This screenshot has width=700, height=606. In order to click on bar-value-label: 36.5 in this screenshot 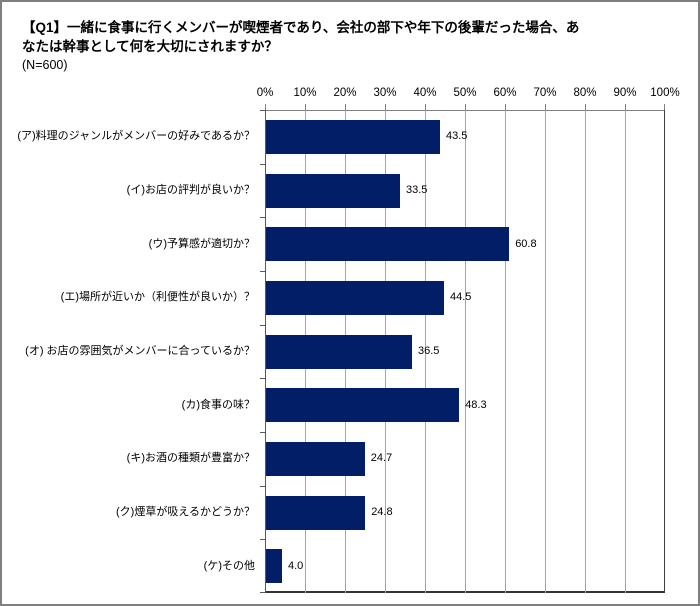, I will do `click(429, 350)`.